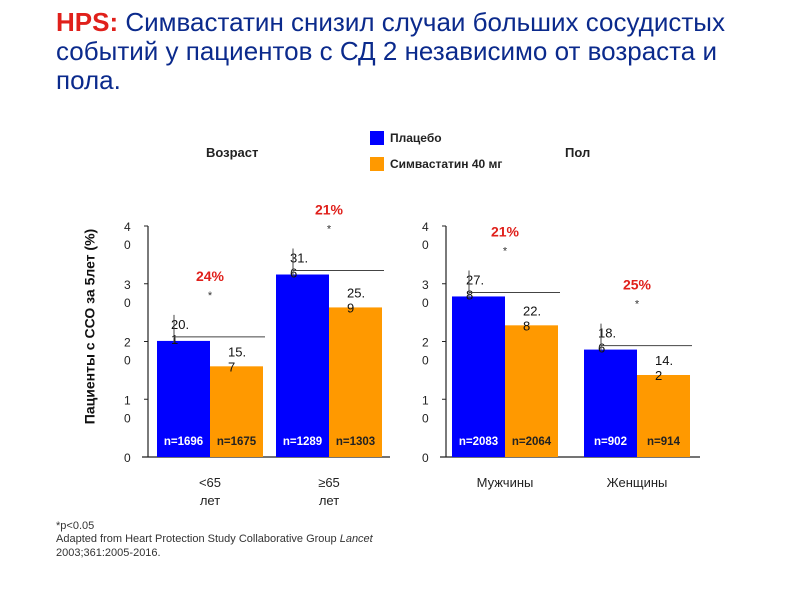 This screenshot has width=800, height=600. What do you see at coordinates (505, 482) in the screenshot?
I see `category-label: Мужчины` at bounding box center [505, 482].